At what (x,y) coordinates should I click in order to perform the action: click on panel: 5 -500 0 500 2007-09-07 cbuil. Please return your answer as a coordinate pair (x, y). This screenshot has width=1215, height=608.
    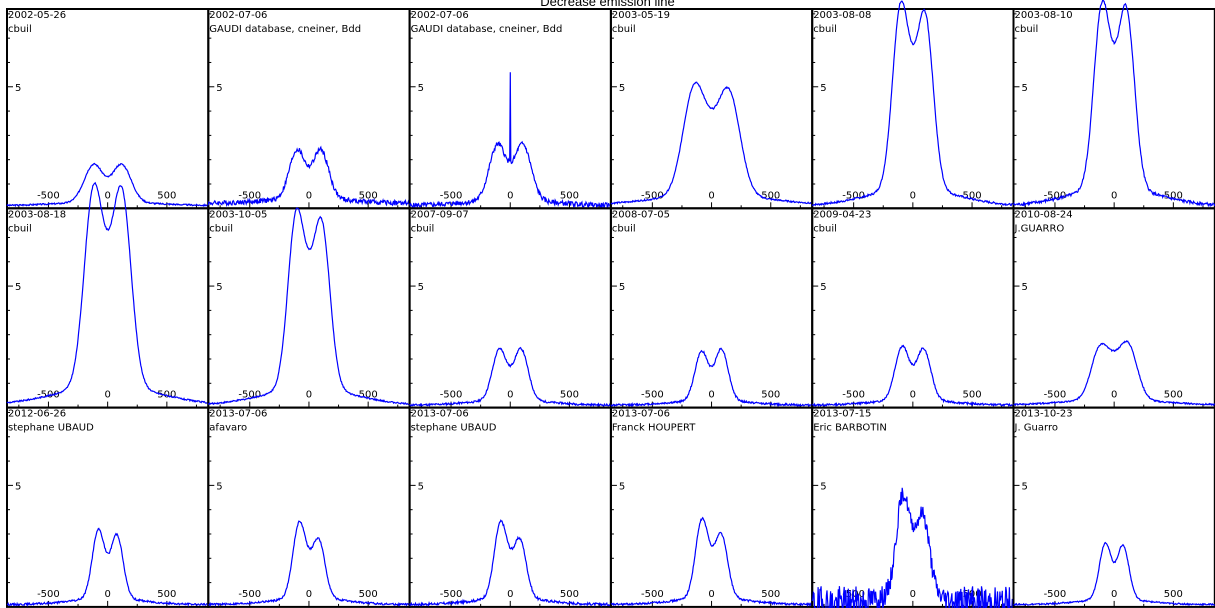
    Looking at the image, I should click on (510, 308).